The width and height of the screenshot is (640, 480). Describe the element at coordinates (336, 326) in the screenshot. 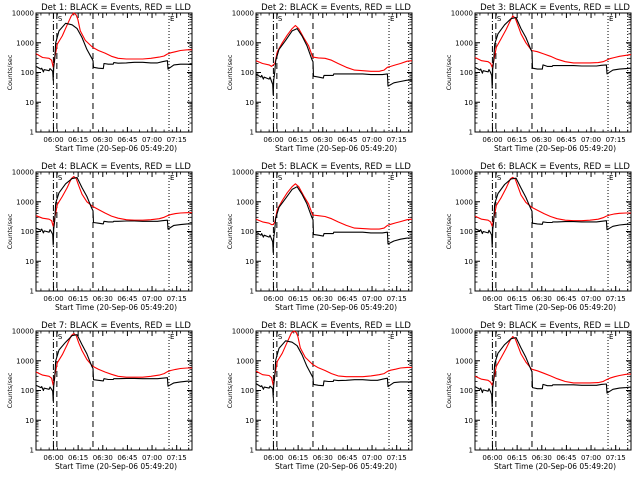

I see `panel-title: Det 8: BLACK = Events, RED = LLD` at that location.